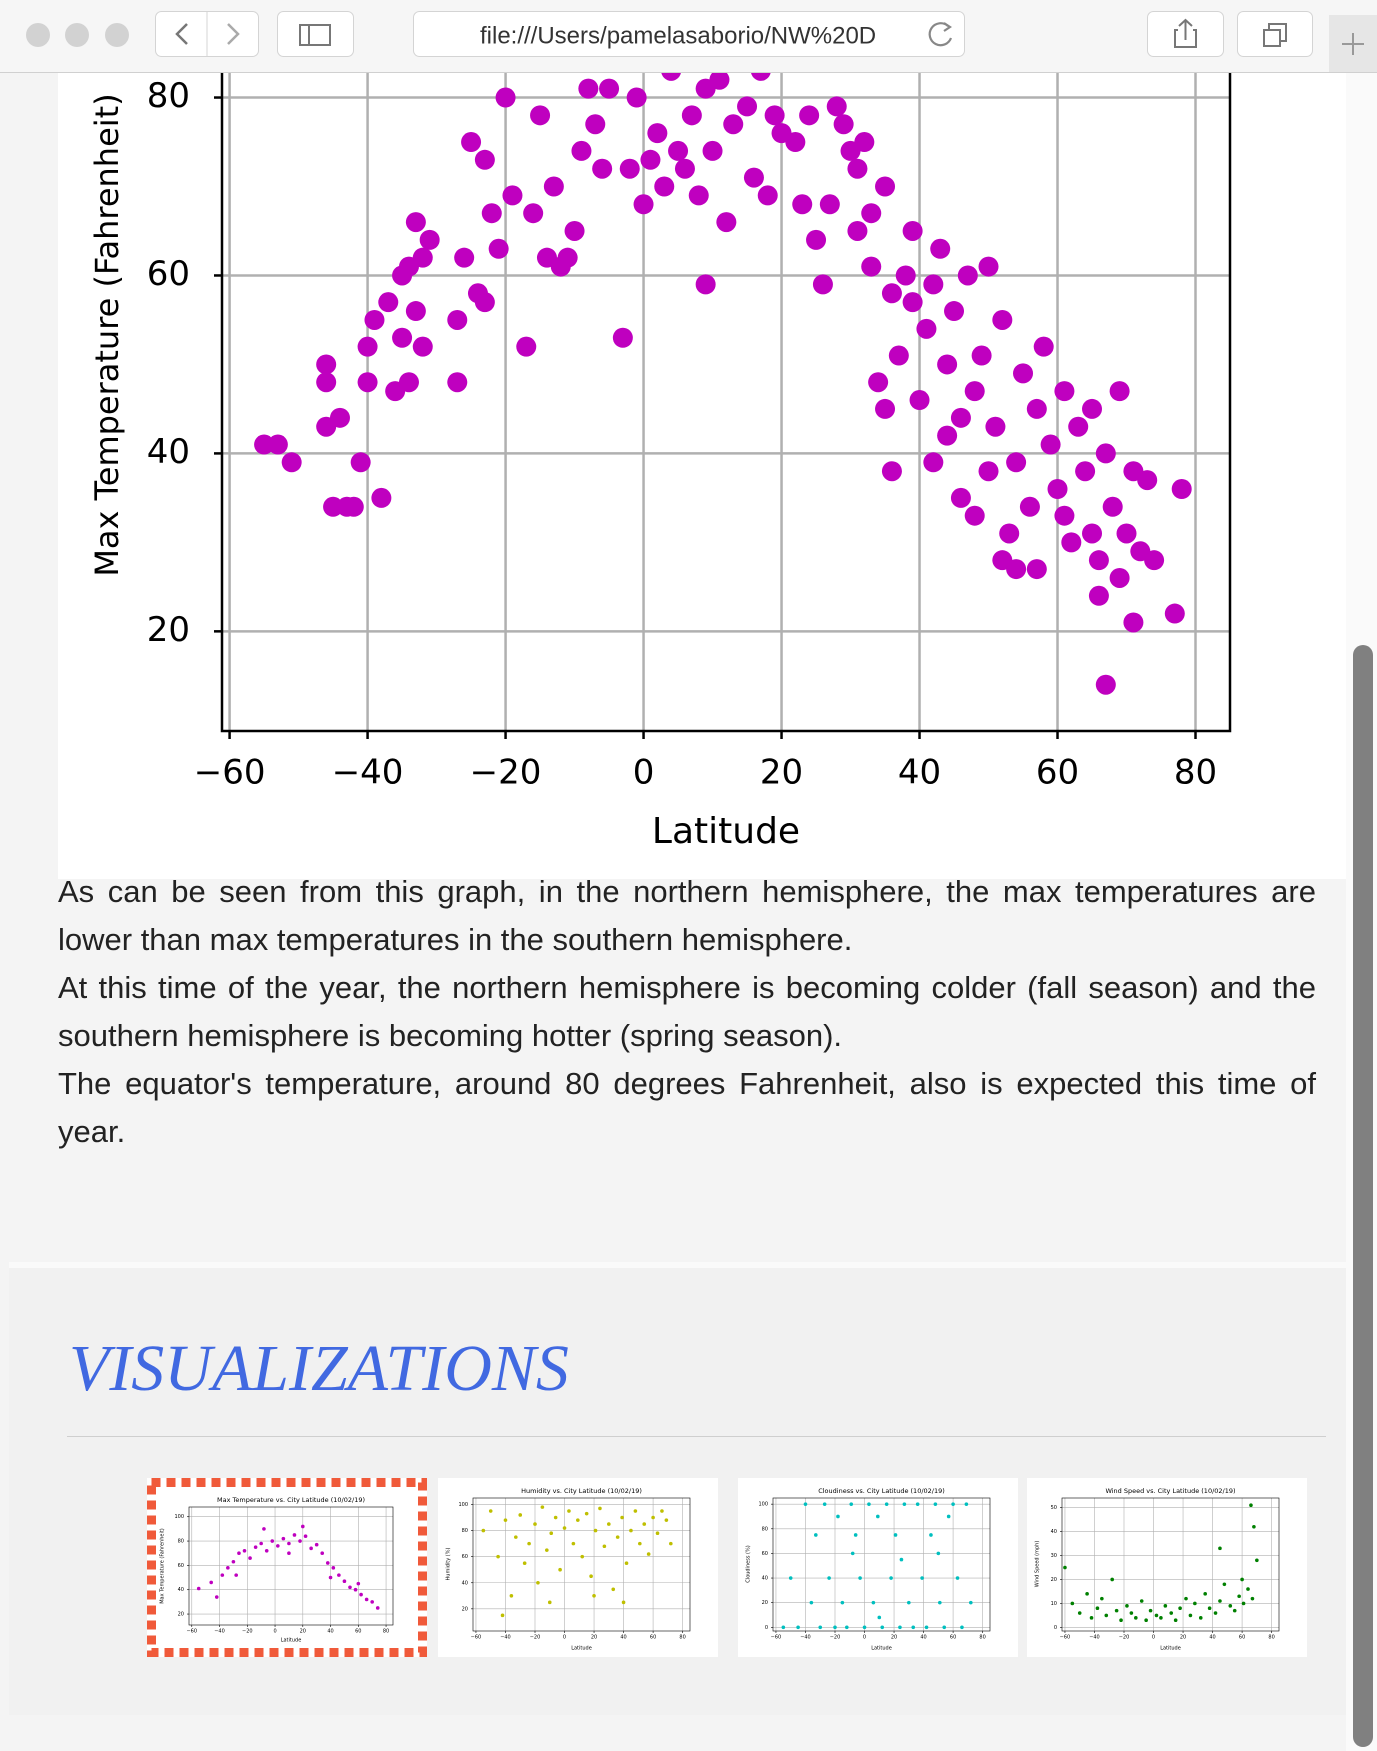 Image resolution: width=1377 pixels, height=1751 pixels. I want to click on x-tick-label: 80, so click(1271, 1638).